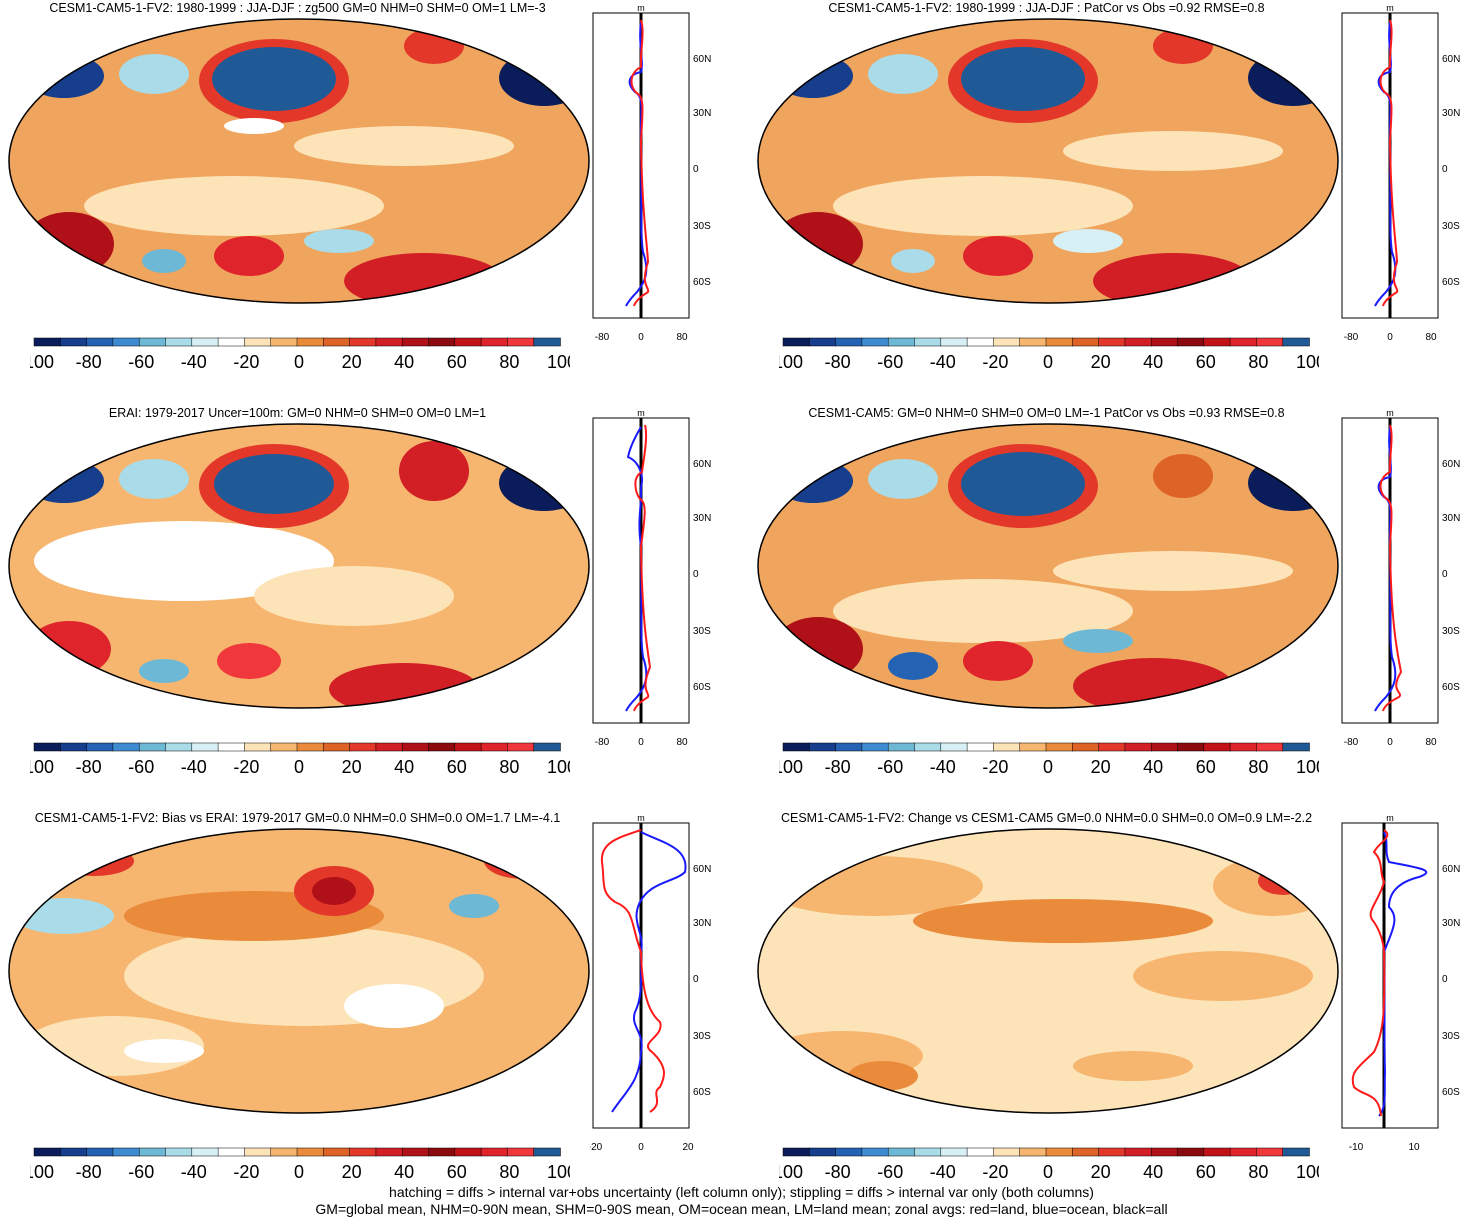  I want to click on zonal-mean-plot: m 60N 30N 0 30S 60S -10 10, so click(1400, 982).